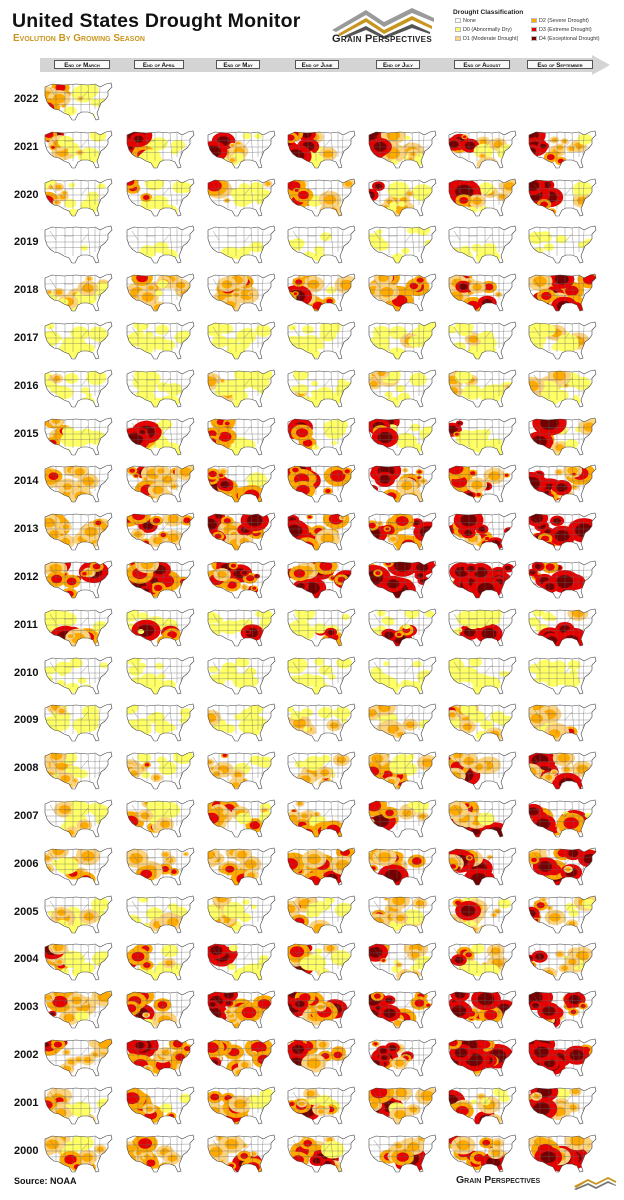 The height and width of the screenshot is (1200, 624). I want to click on legend-title: Drought Classification, so click(488, 12).